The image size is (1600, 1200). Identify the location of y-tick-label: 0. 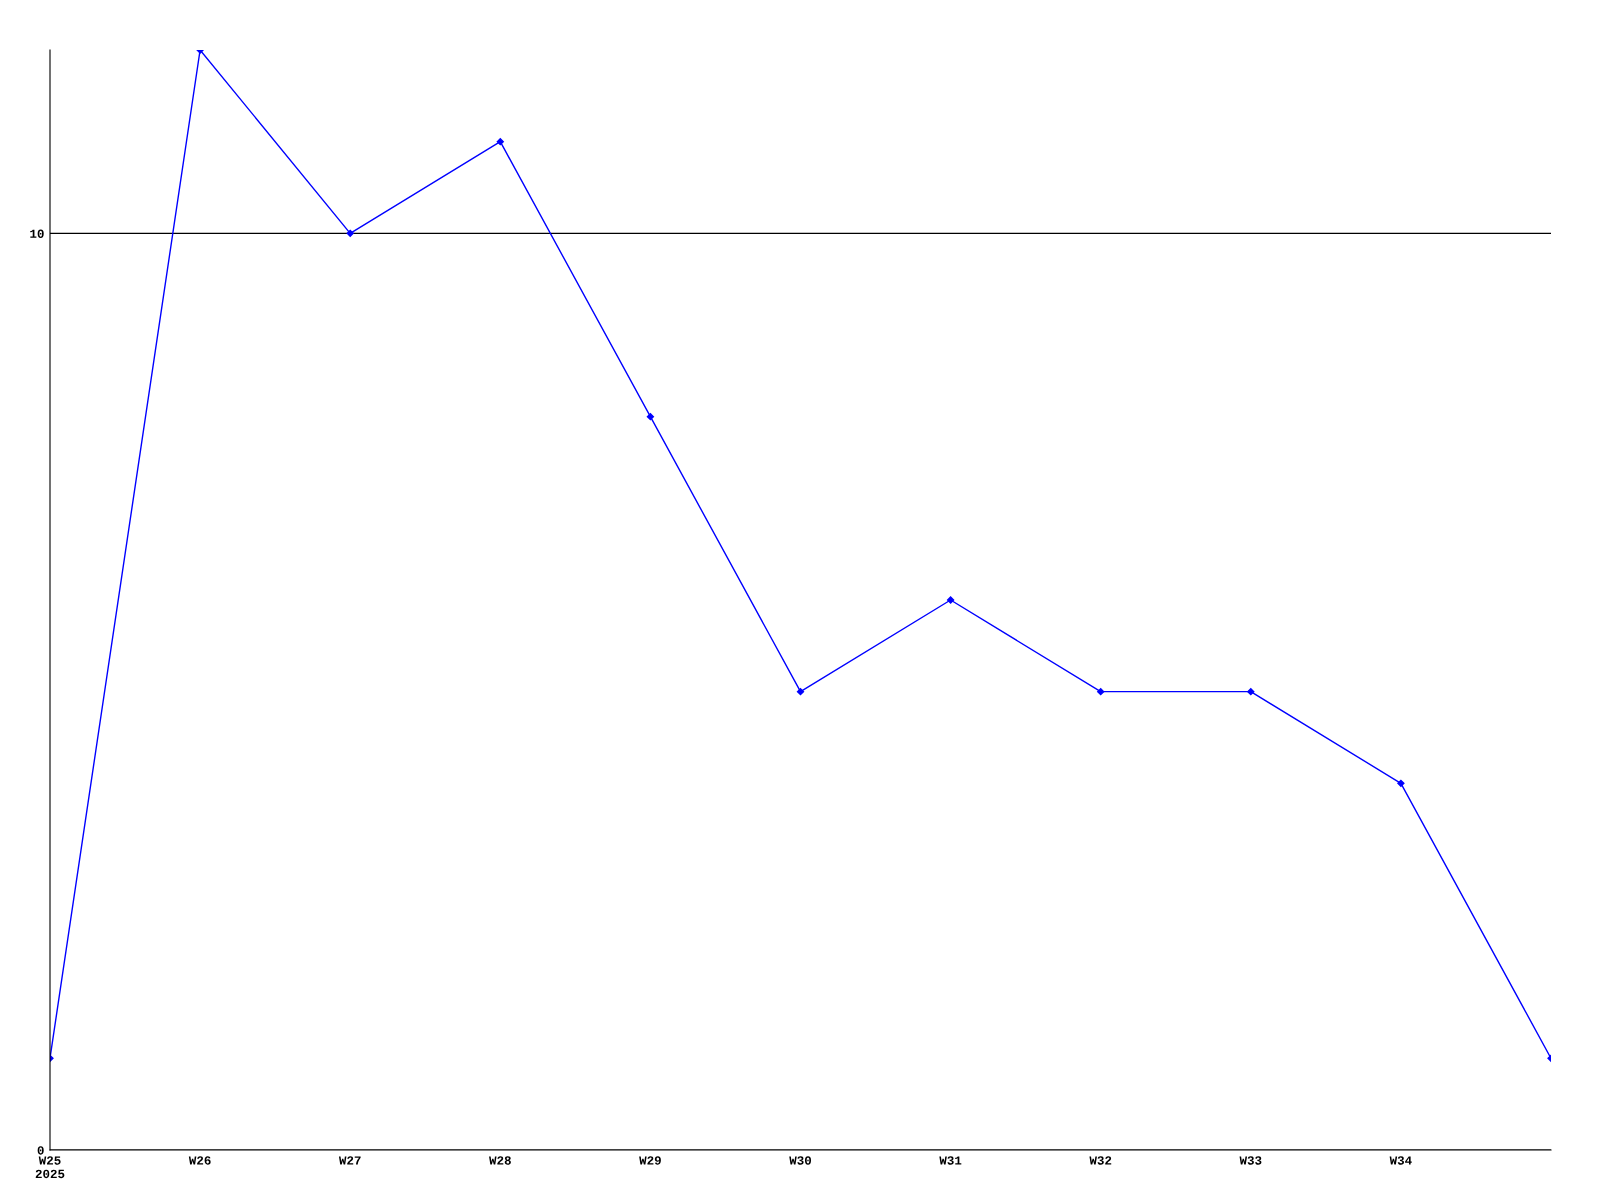
(40, 1150).